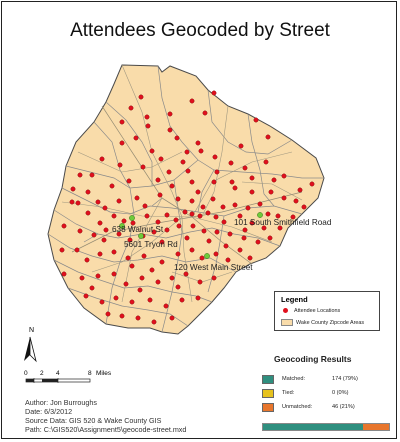 The image size is (400, 442). Describe the element at coordinates (93, 421) in the screenshot. I see `meta-source: Source Data: GIS 520 & Wake County GIS` at that location.